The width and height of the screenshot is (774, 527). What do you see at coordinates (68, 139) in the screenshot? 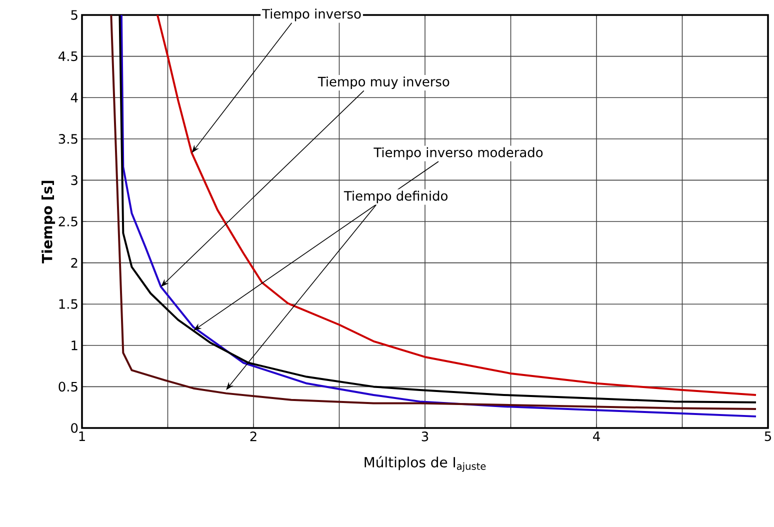
I see `y-tick-label: 3.5` at bounding box center [68, 139].